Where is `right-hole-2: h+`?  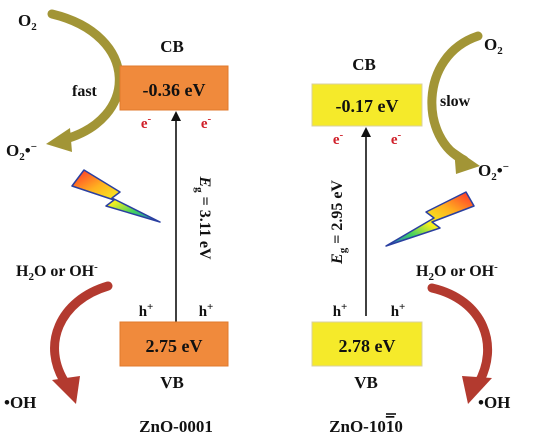
right-hole-2: h+ is located at coordinates (398, 310).